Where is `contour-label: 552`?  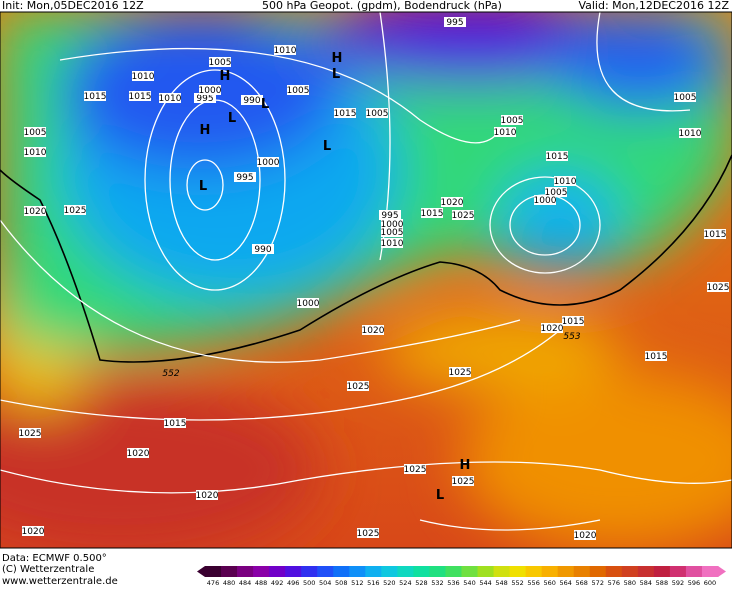 contour-label: 552 is located at coordinates (170, 374).